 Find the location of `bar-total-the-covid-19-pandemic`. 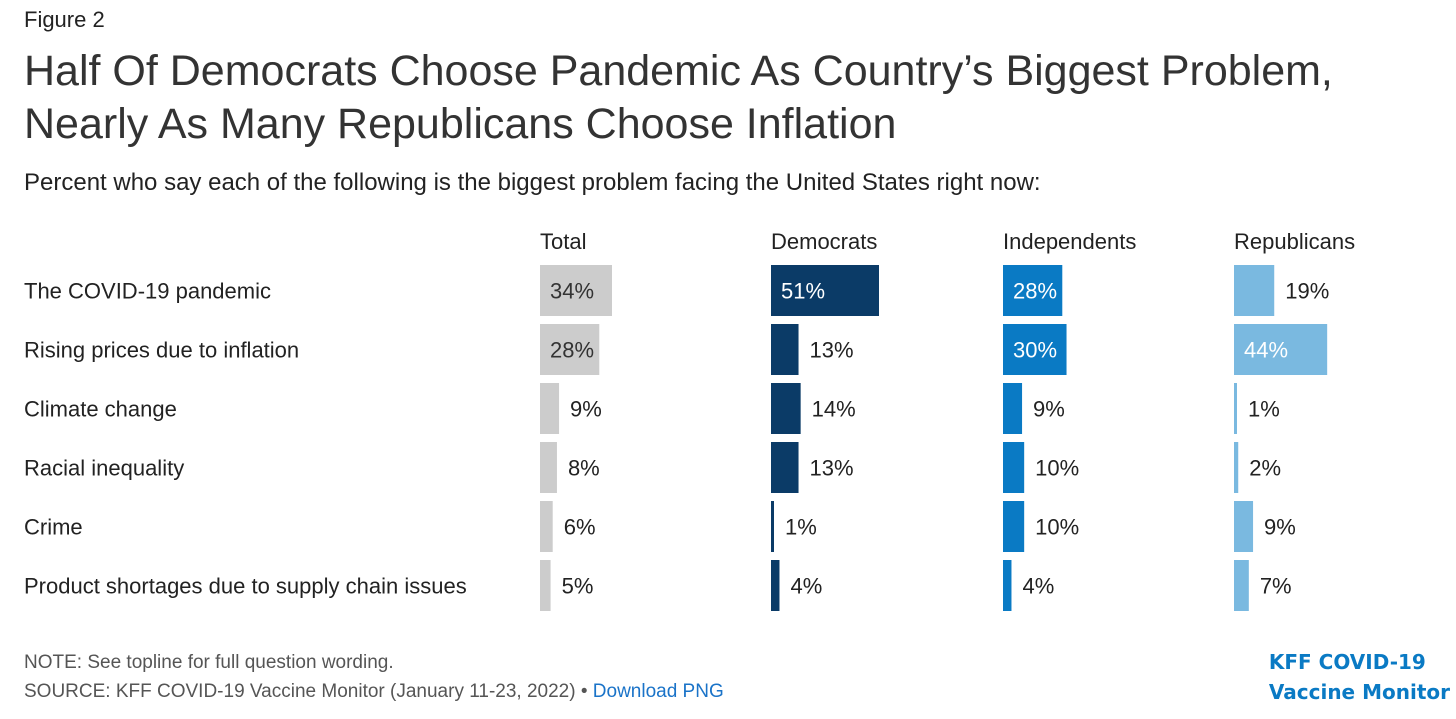

bar-total-the-covid-19-pandemic is located at coordinates (576, 290).